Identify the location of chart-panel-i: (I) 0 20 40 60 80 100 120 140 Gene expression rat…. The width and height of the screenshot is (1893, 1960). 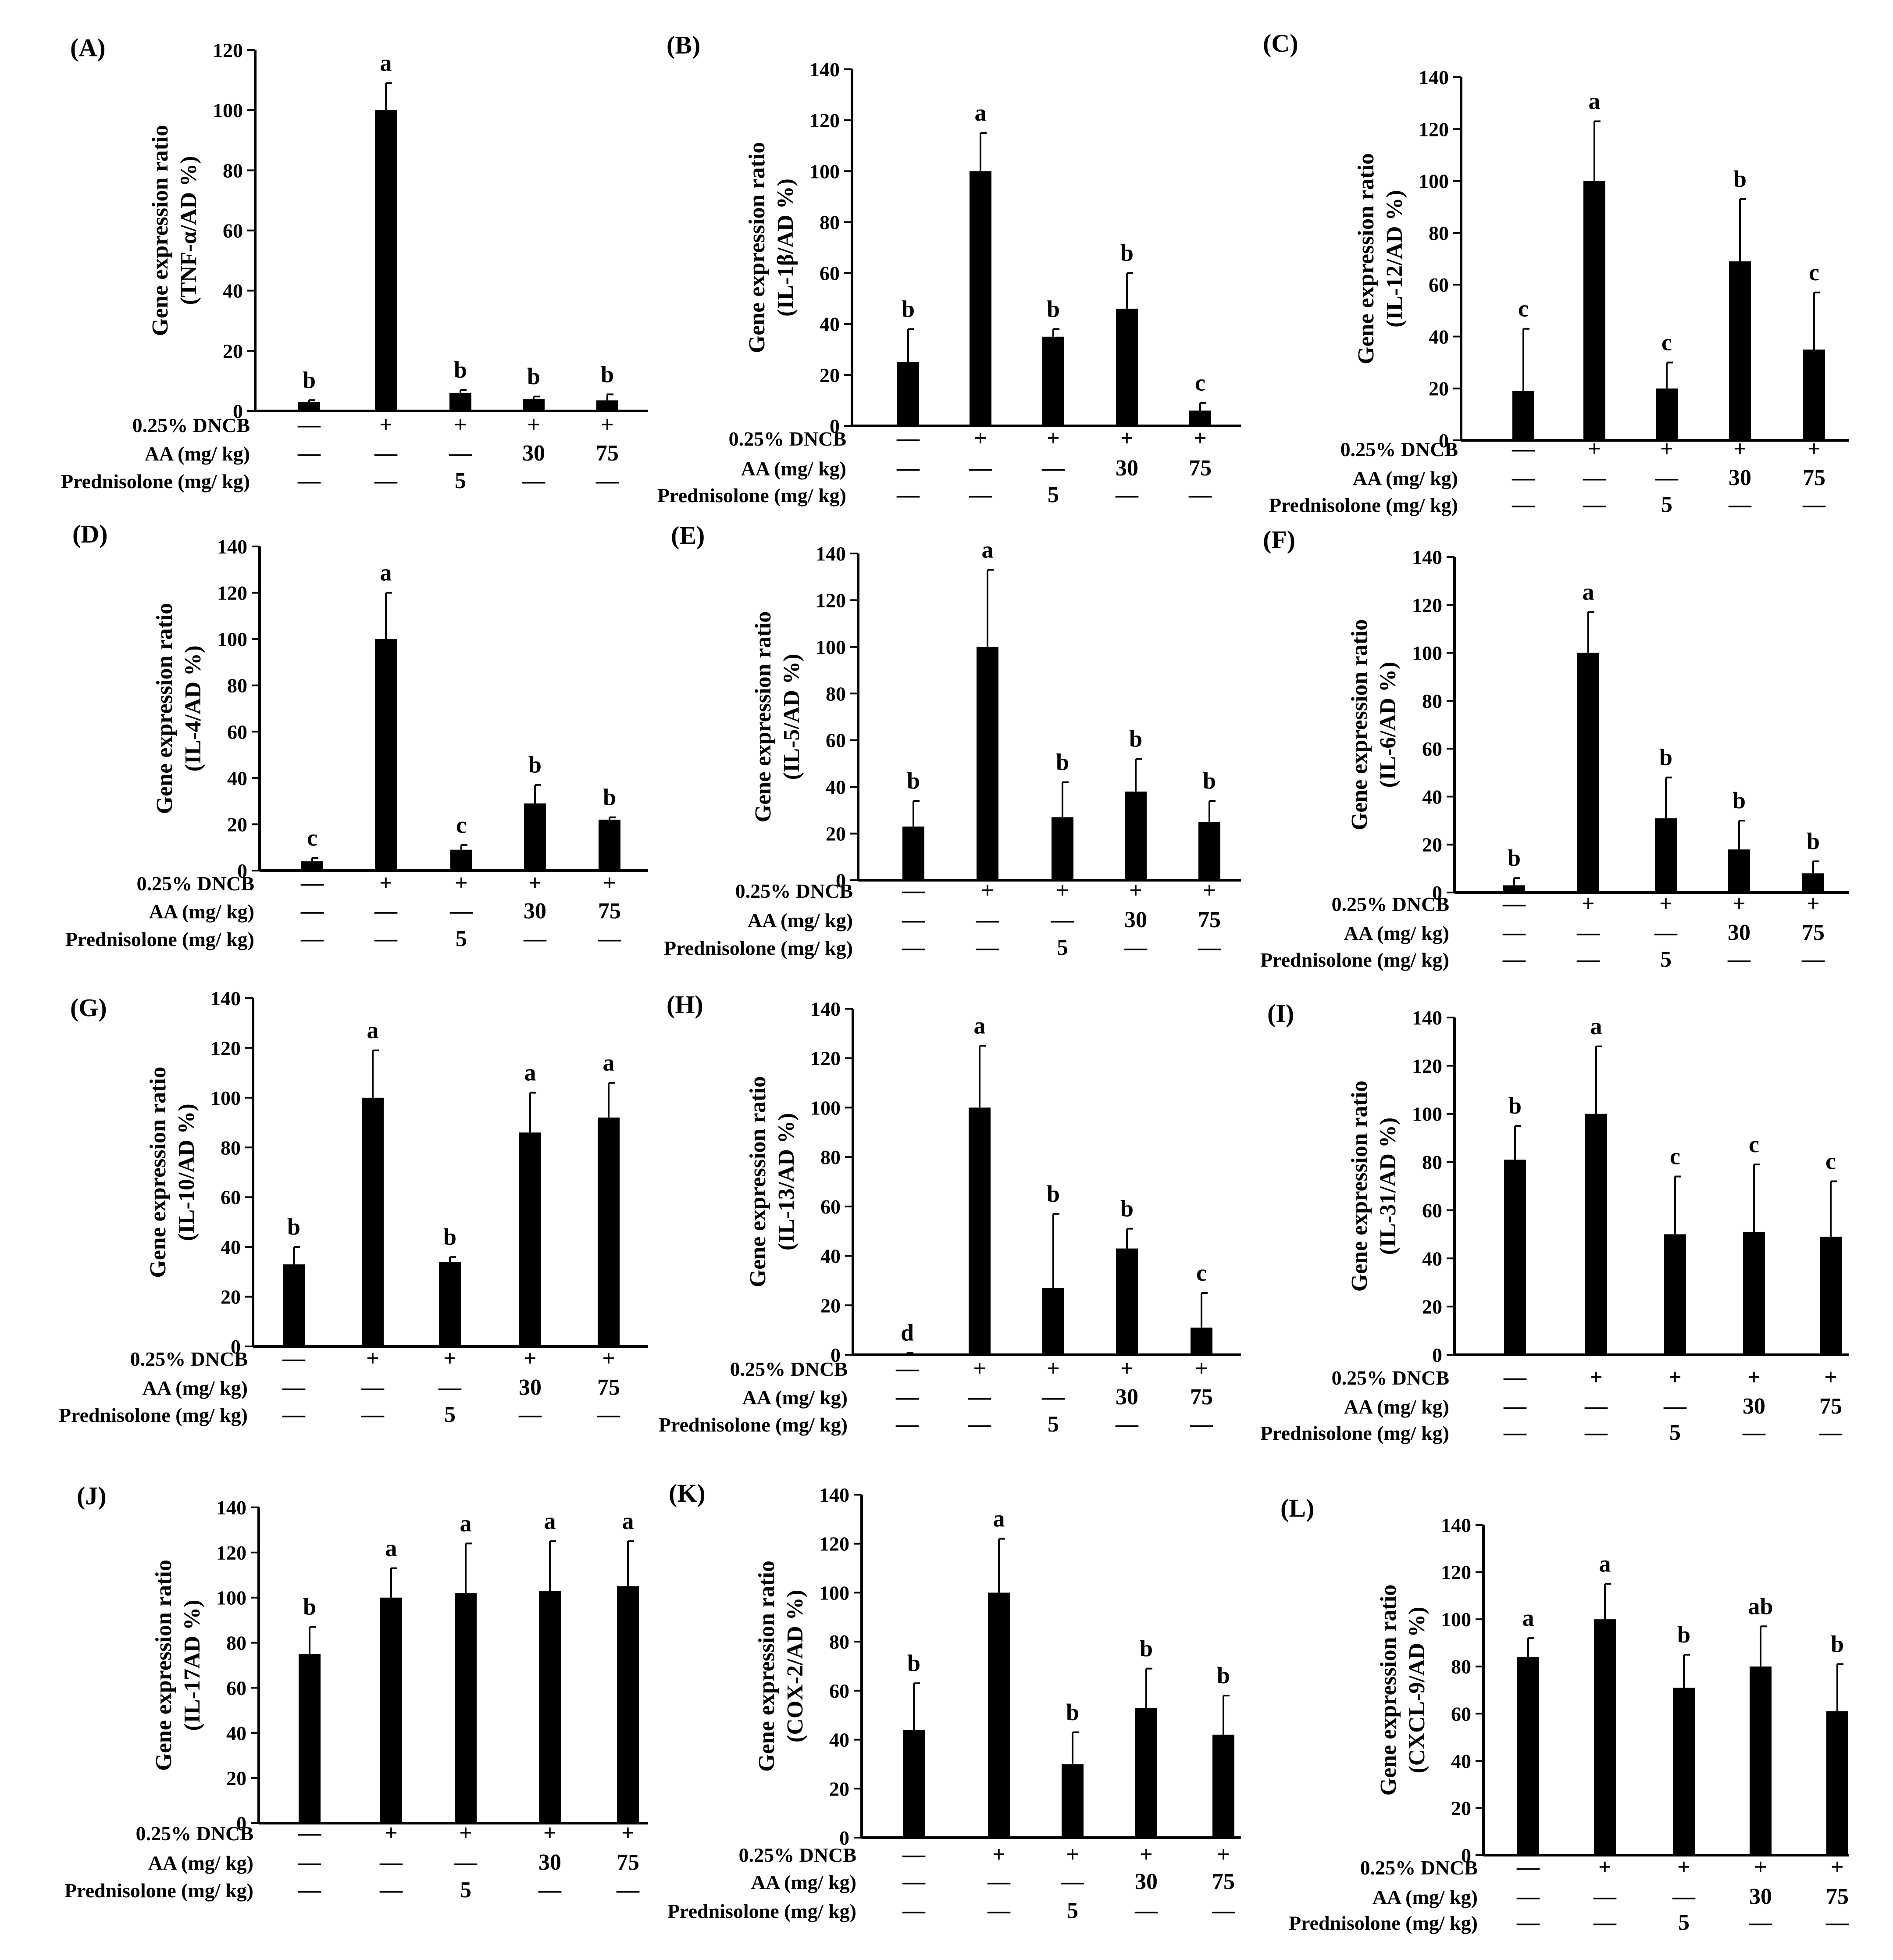
(1554, 1222).